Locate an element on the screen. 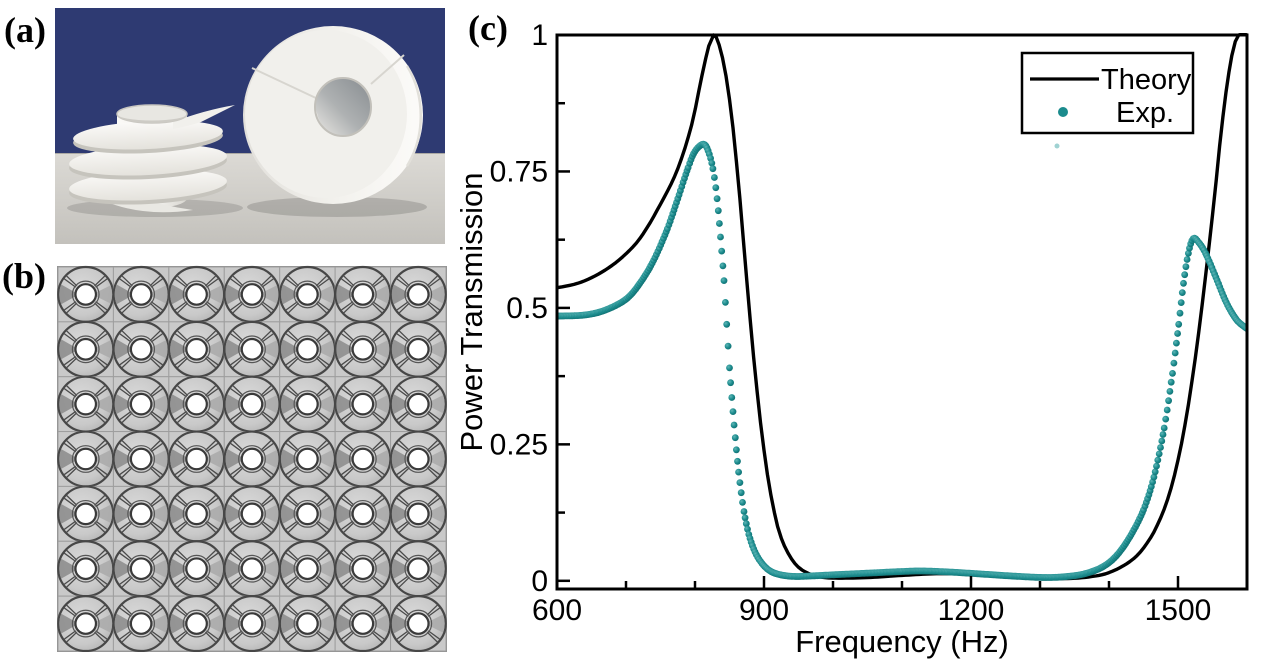  helical-resonator is located at coordinates (152, 158).